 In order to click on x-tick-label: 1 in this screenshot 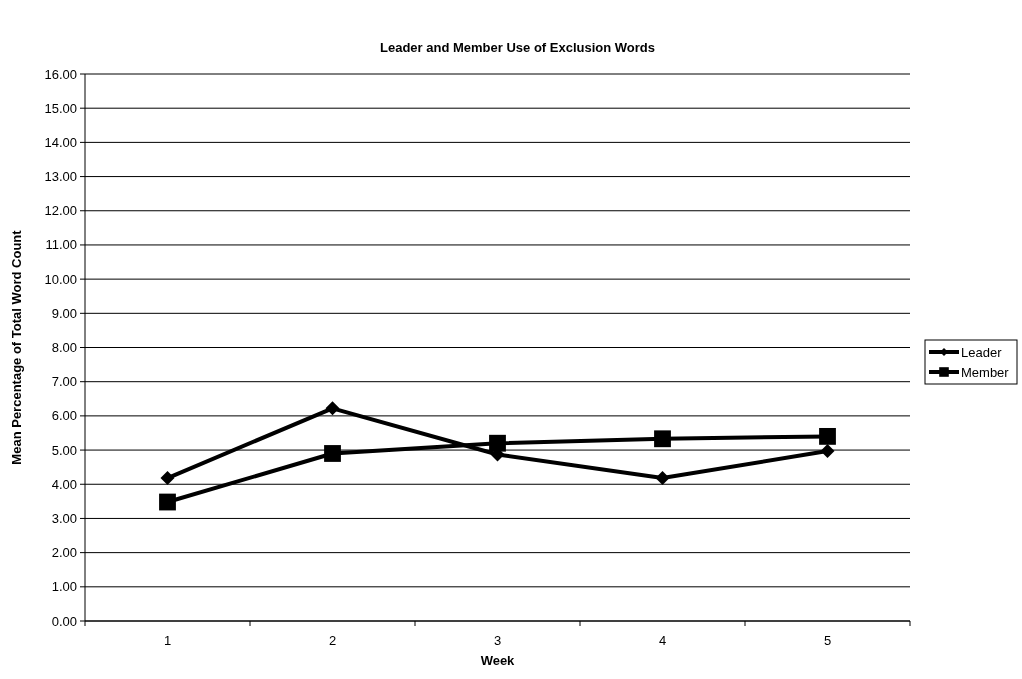, I will do `click(167, 640)`.